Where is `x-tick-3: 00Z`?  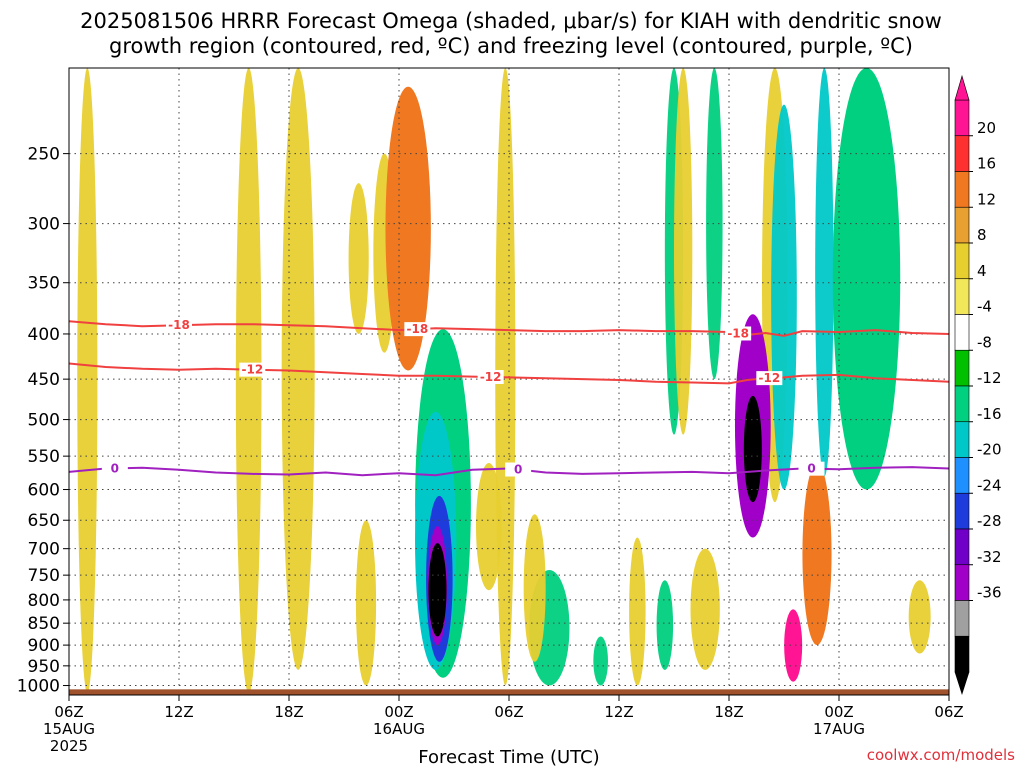 x-tick-3: 00Z is located at coordinates (398, 712).